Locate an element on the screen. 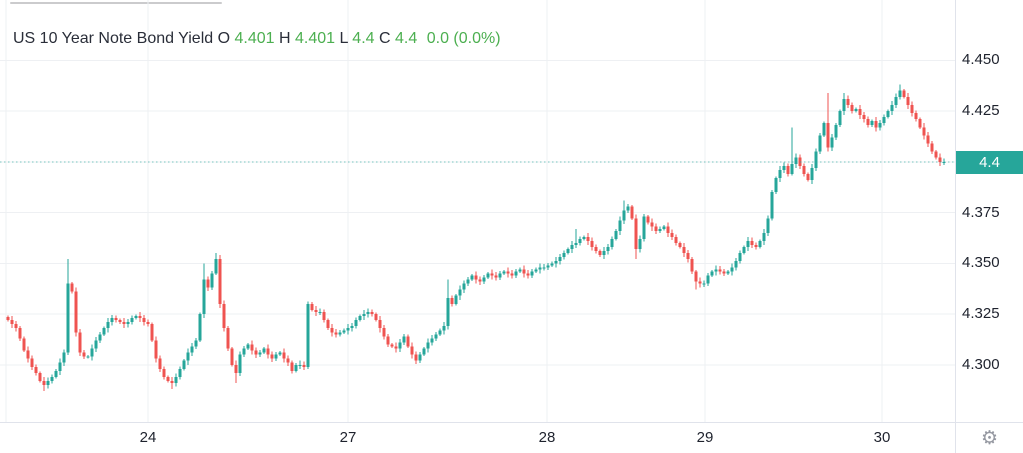 The height and width of the screenshot is (453, 1023). high-label: H is located at coordinates (285, 38).